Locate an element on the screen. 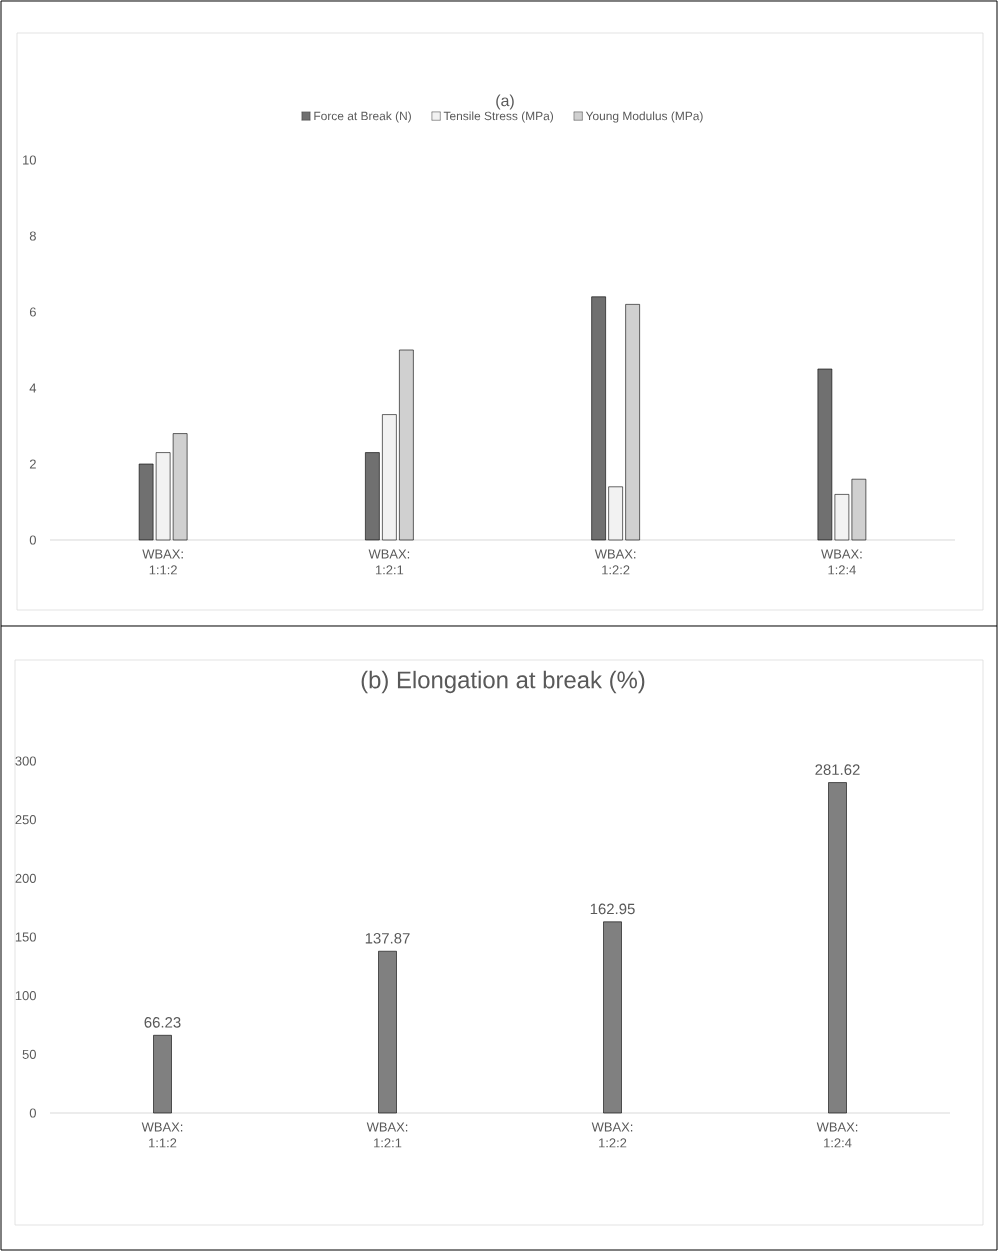 The height and width of the screenshot is (1251, 998). data-label: 137.87 is located at coordinates (387, 938).